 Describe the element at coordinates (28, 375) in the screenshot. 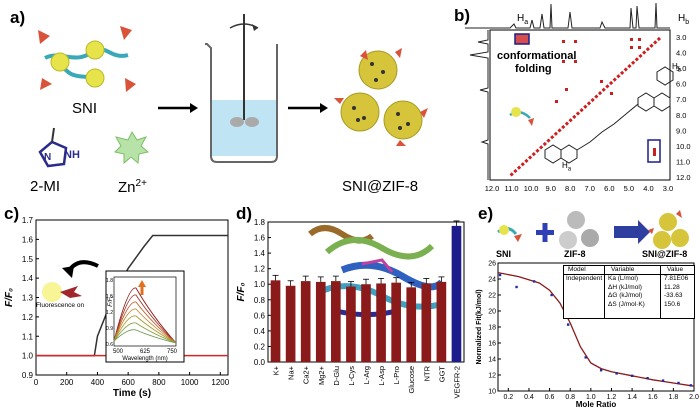

I see `y-tick-label: 0.9` at that location.